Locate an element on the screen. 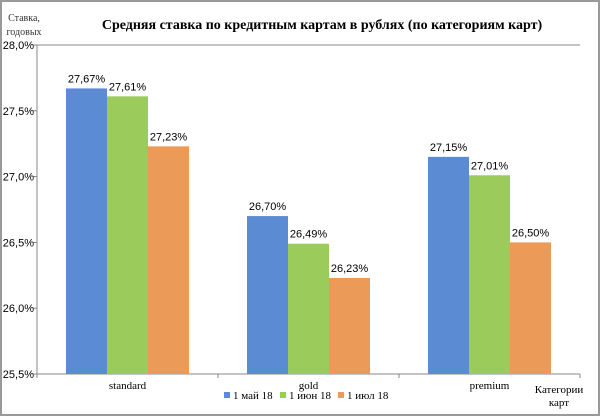 Image resolution: width=600 pixels, height=416 pixels. x-tick-label: standard is located at coordinates (128, 386).